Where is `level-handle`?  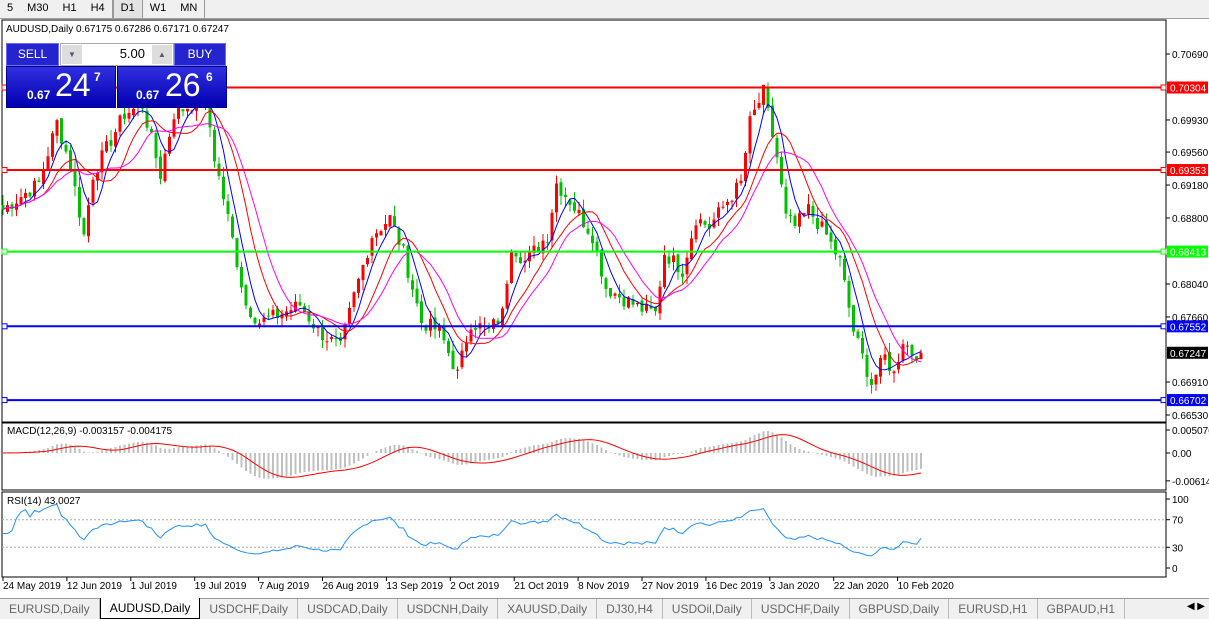 level-handle is located at coordinates (1163, 87).